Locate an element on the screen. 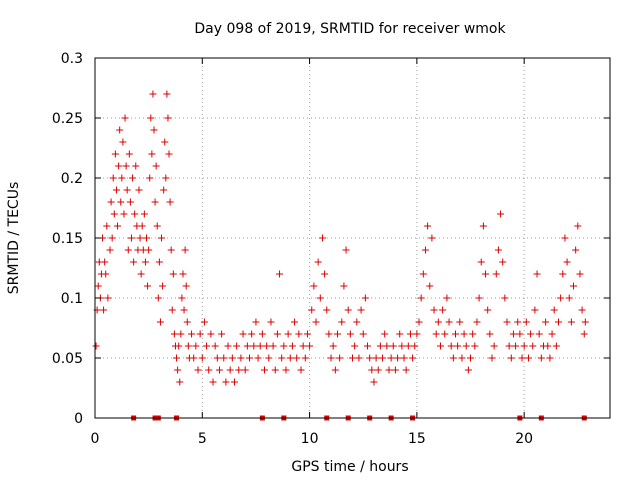 Image resolution: width=640 pixels, height=480 pixels. x-tick-label: 20 is located at coordinates (524, 439).